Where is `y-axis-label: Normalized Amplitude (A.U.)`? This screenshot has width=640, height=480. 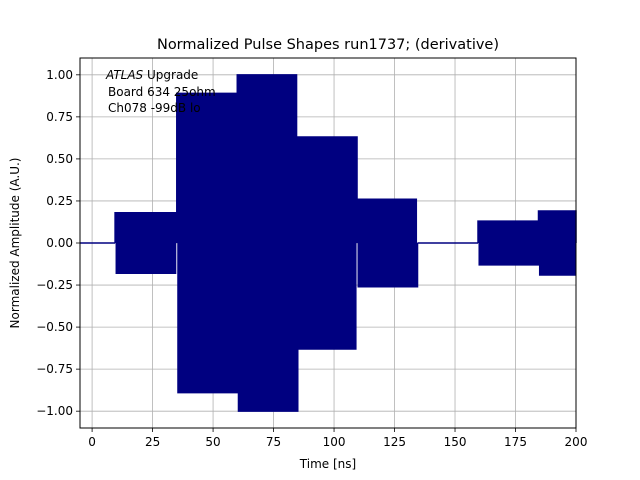 y-axis-label: Normalized Amplitude (A.U.) is located at coordinates (15, 243).